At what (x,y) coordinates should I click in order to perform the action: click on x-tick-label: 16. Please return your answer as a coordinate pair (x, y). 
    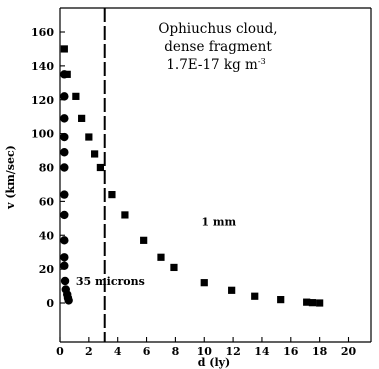
    Looking at the image, I should click on (291, 351).